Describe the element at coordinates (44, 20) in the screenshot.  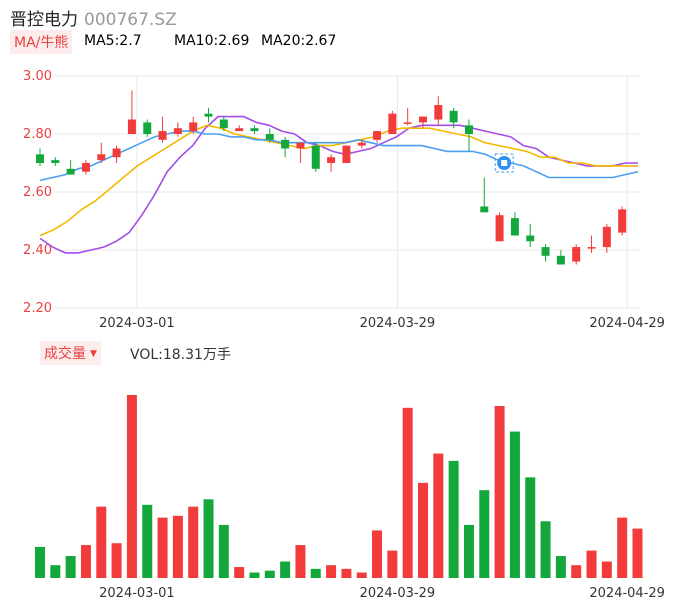
I see `stock-name: 晋控电力` at that location.